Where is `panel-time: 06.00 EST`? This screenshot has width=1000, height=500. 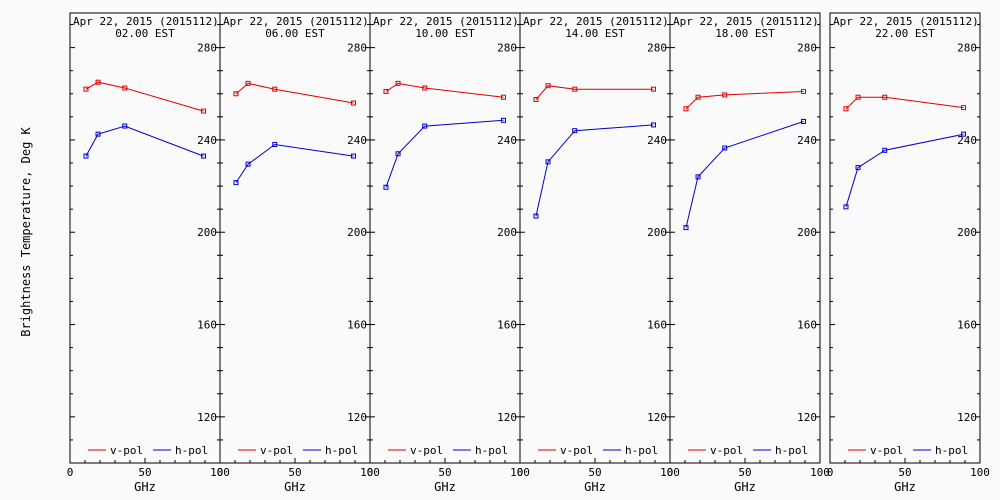
panel-time: 06.00 EST is located at coordinates (295, 33).